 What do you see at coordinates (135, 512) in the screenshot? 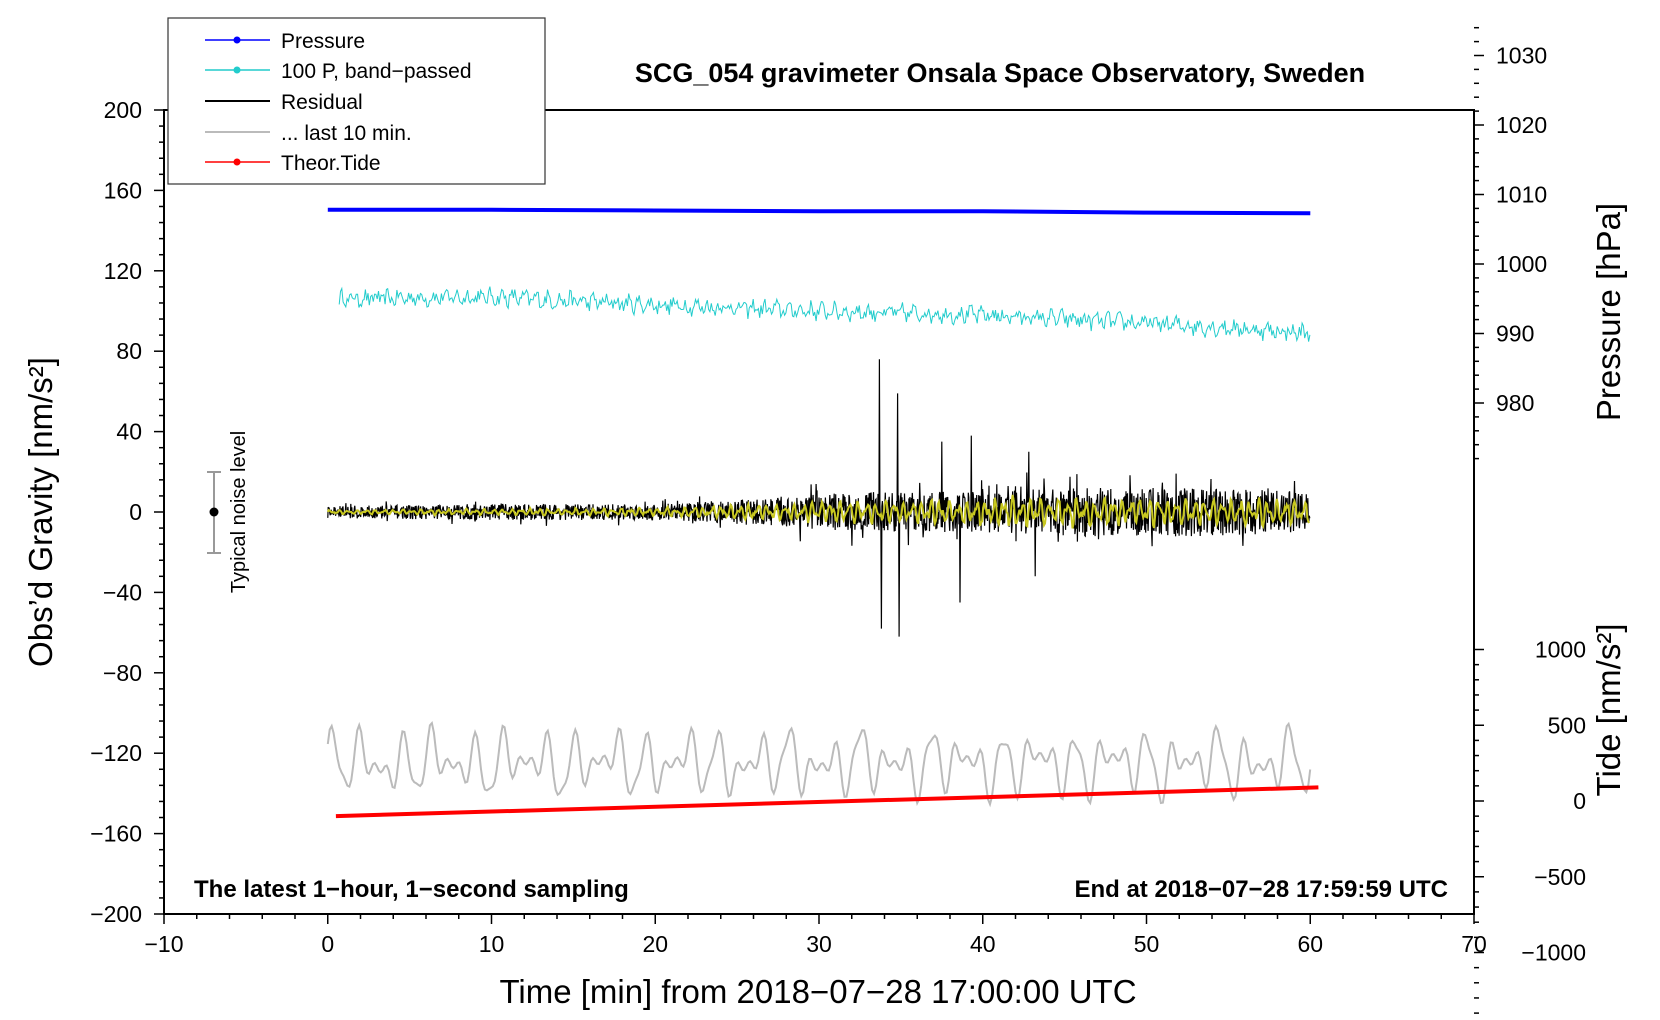
I see `y-tick-label: 0` at bounding box center [135, 512].